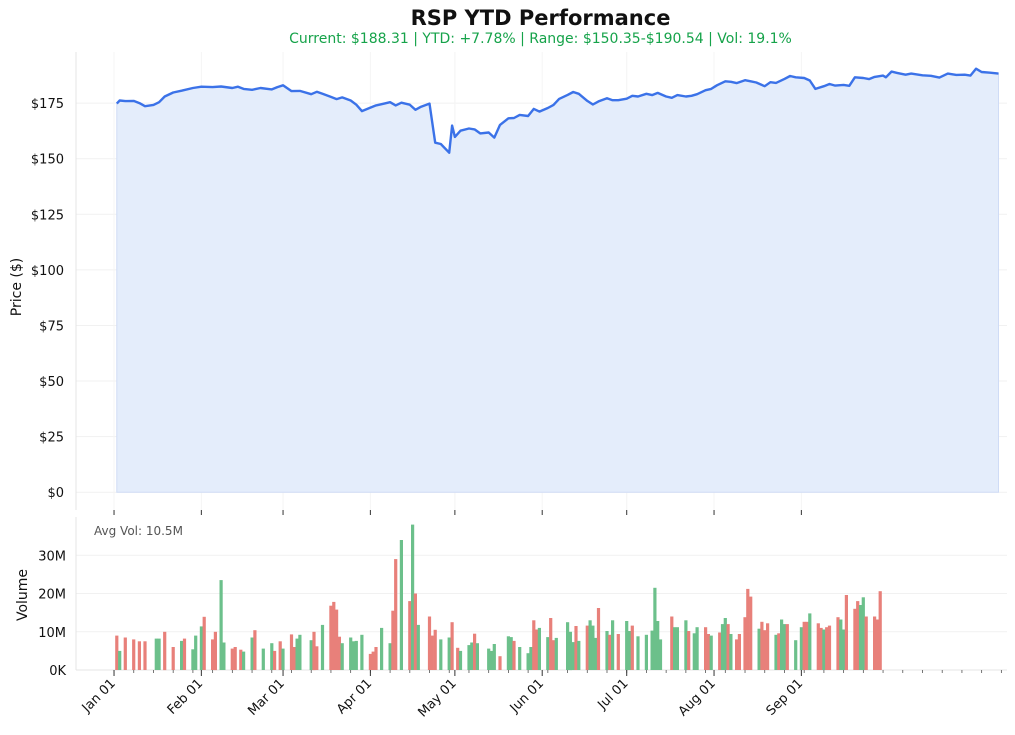 The width and height of the screenshot is (1015, 735). Describe the element at coordinates (23, 595) in the screenshot. I see `volume-axis-label: Volume` at that location.